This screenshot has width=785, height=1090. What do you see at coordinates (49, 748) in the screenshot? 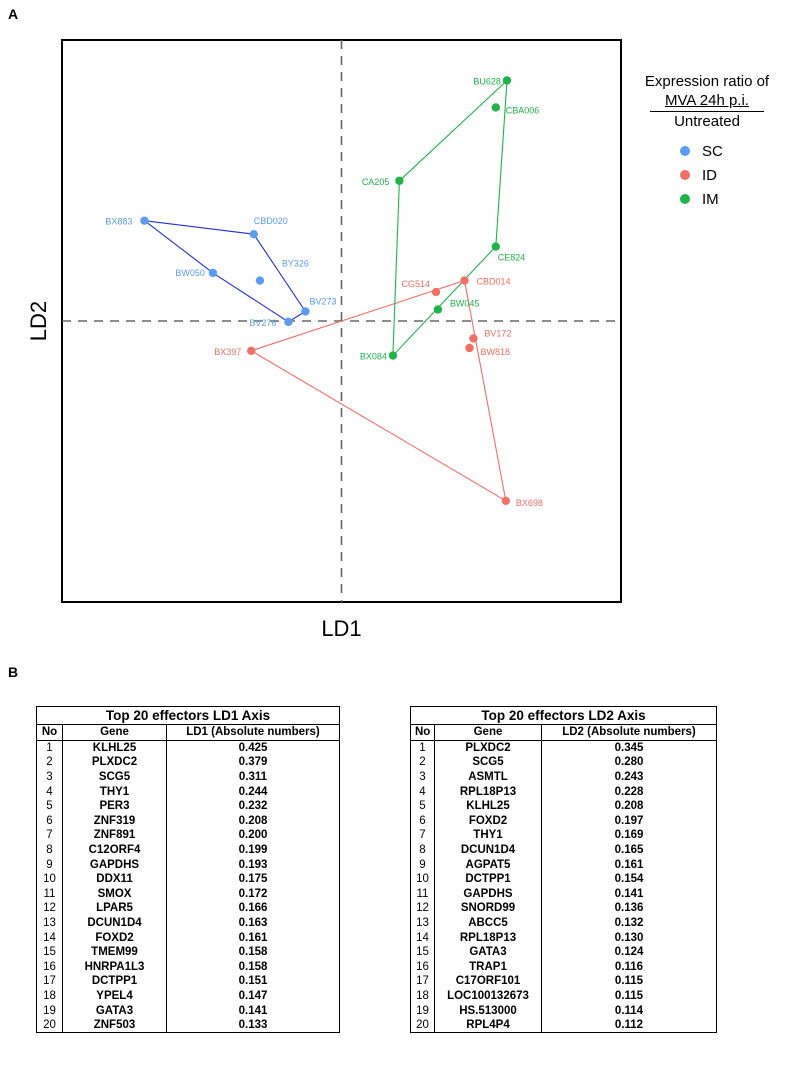
I see `row-number: 1` at bounding box center [49, 748].